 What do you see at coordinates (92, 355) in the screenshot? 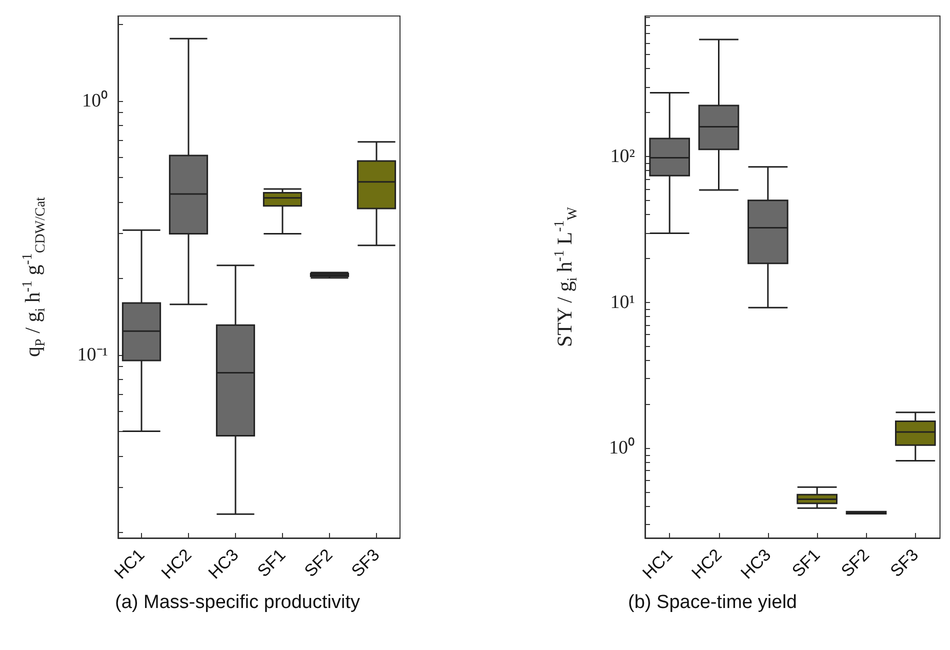
I see `y-tick-label: 10⁻¹` at bounding box center [92, 355].